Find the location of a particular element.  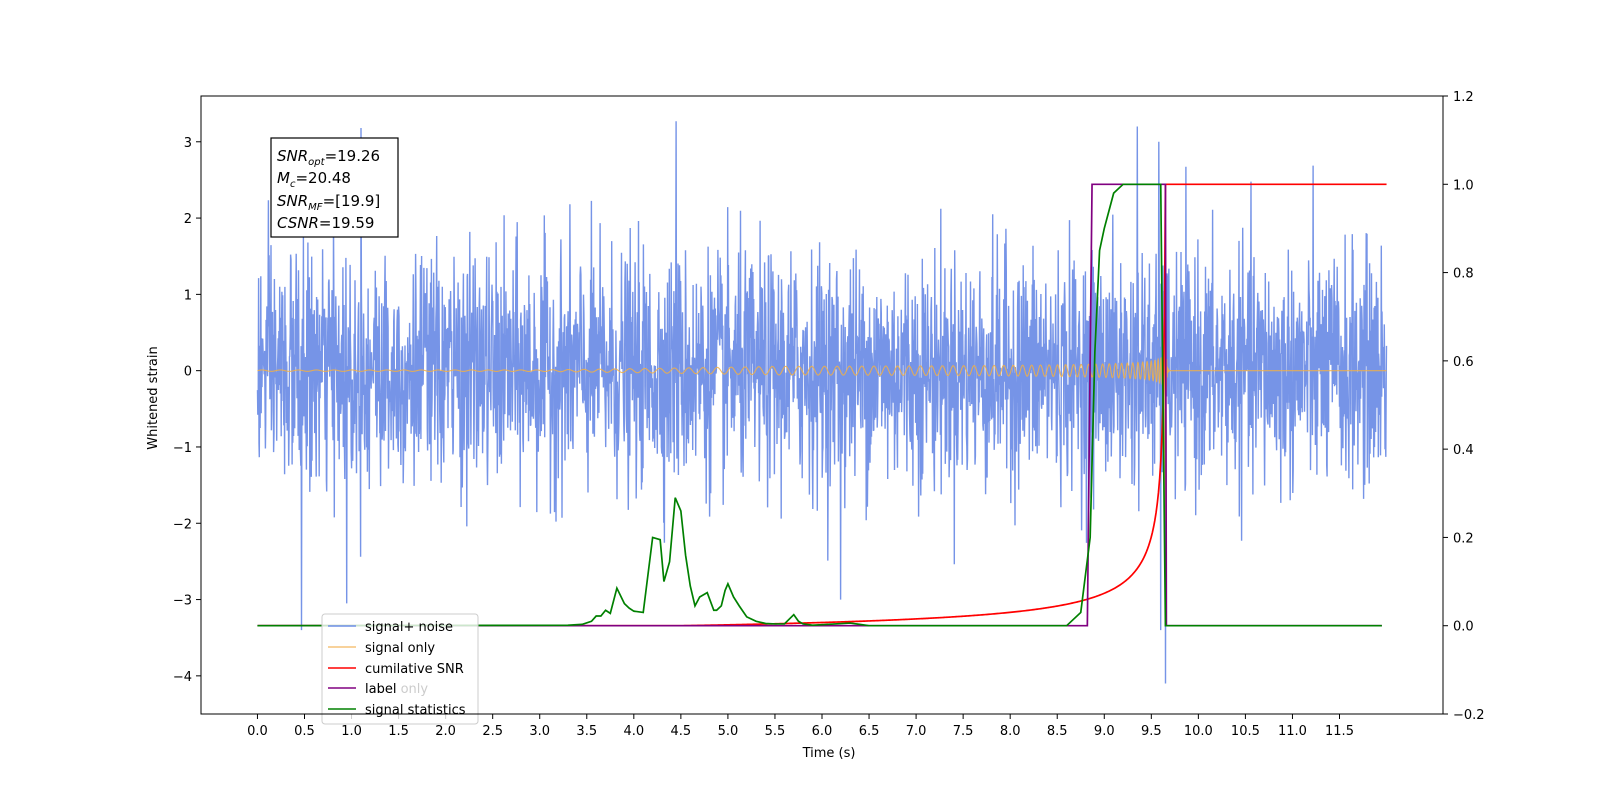

legend-item-cumulative-snr: cumilative SNR is located at coordinates (396, 669).